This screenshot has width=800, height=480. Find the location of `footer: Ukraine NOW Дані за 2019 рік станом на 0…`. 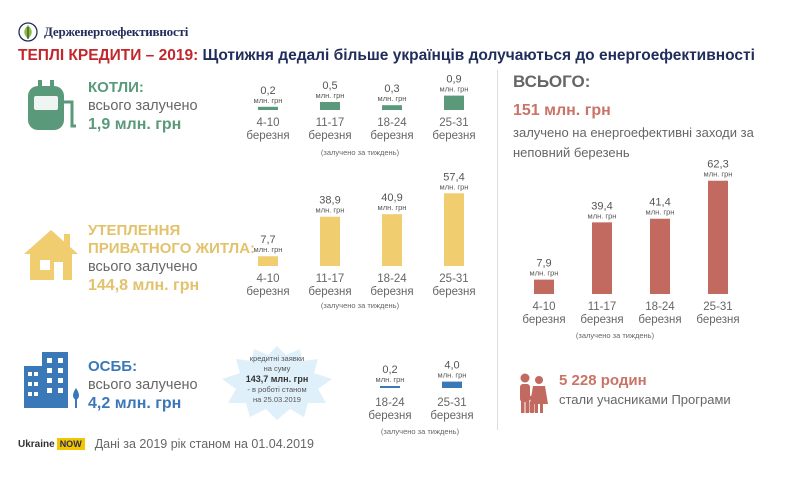

footer: Ukraine NOW Дані за 2019 рік станом на 0… is located at coordinates (166, 444).